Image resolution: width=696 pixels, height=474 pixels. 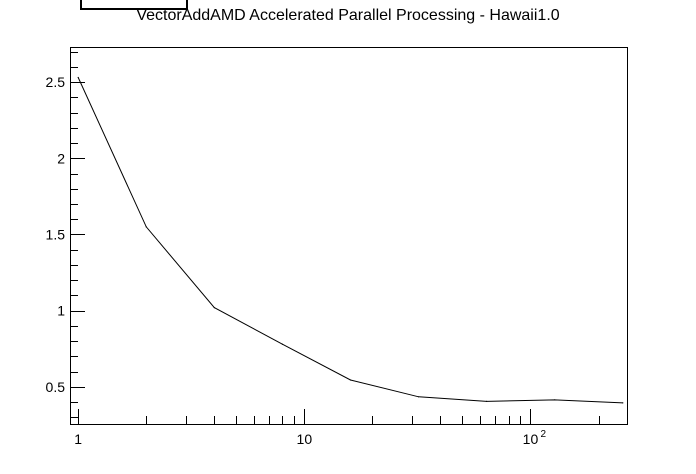 I want to click on x-axis: 1 10 10 2, so click(x=337, y=428).